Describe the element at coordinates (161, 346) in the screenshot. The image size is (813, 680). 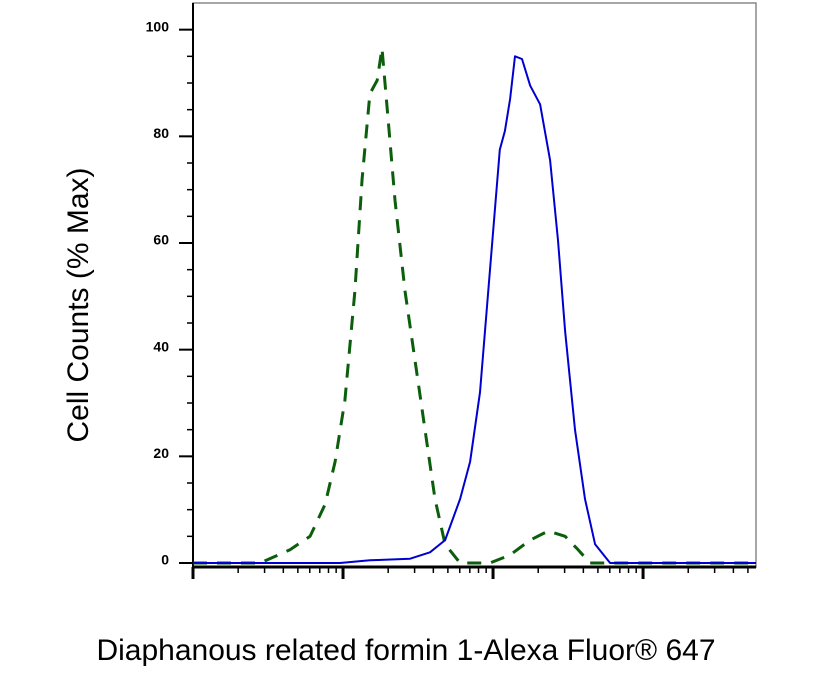
I see `y-tick-label: 40` at that location.